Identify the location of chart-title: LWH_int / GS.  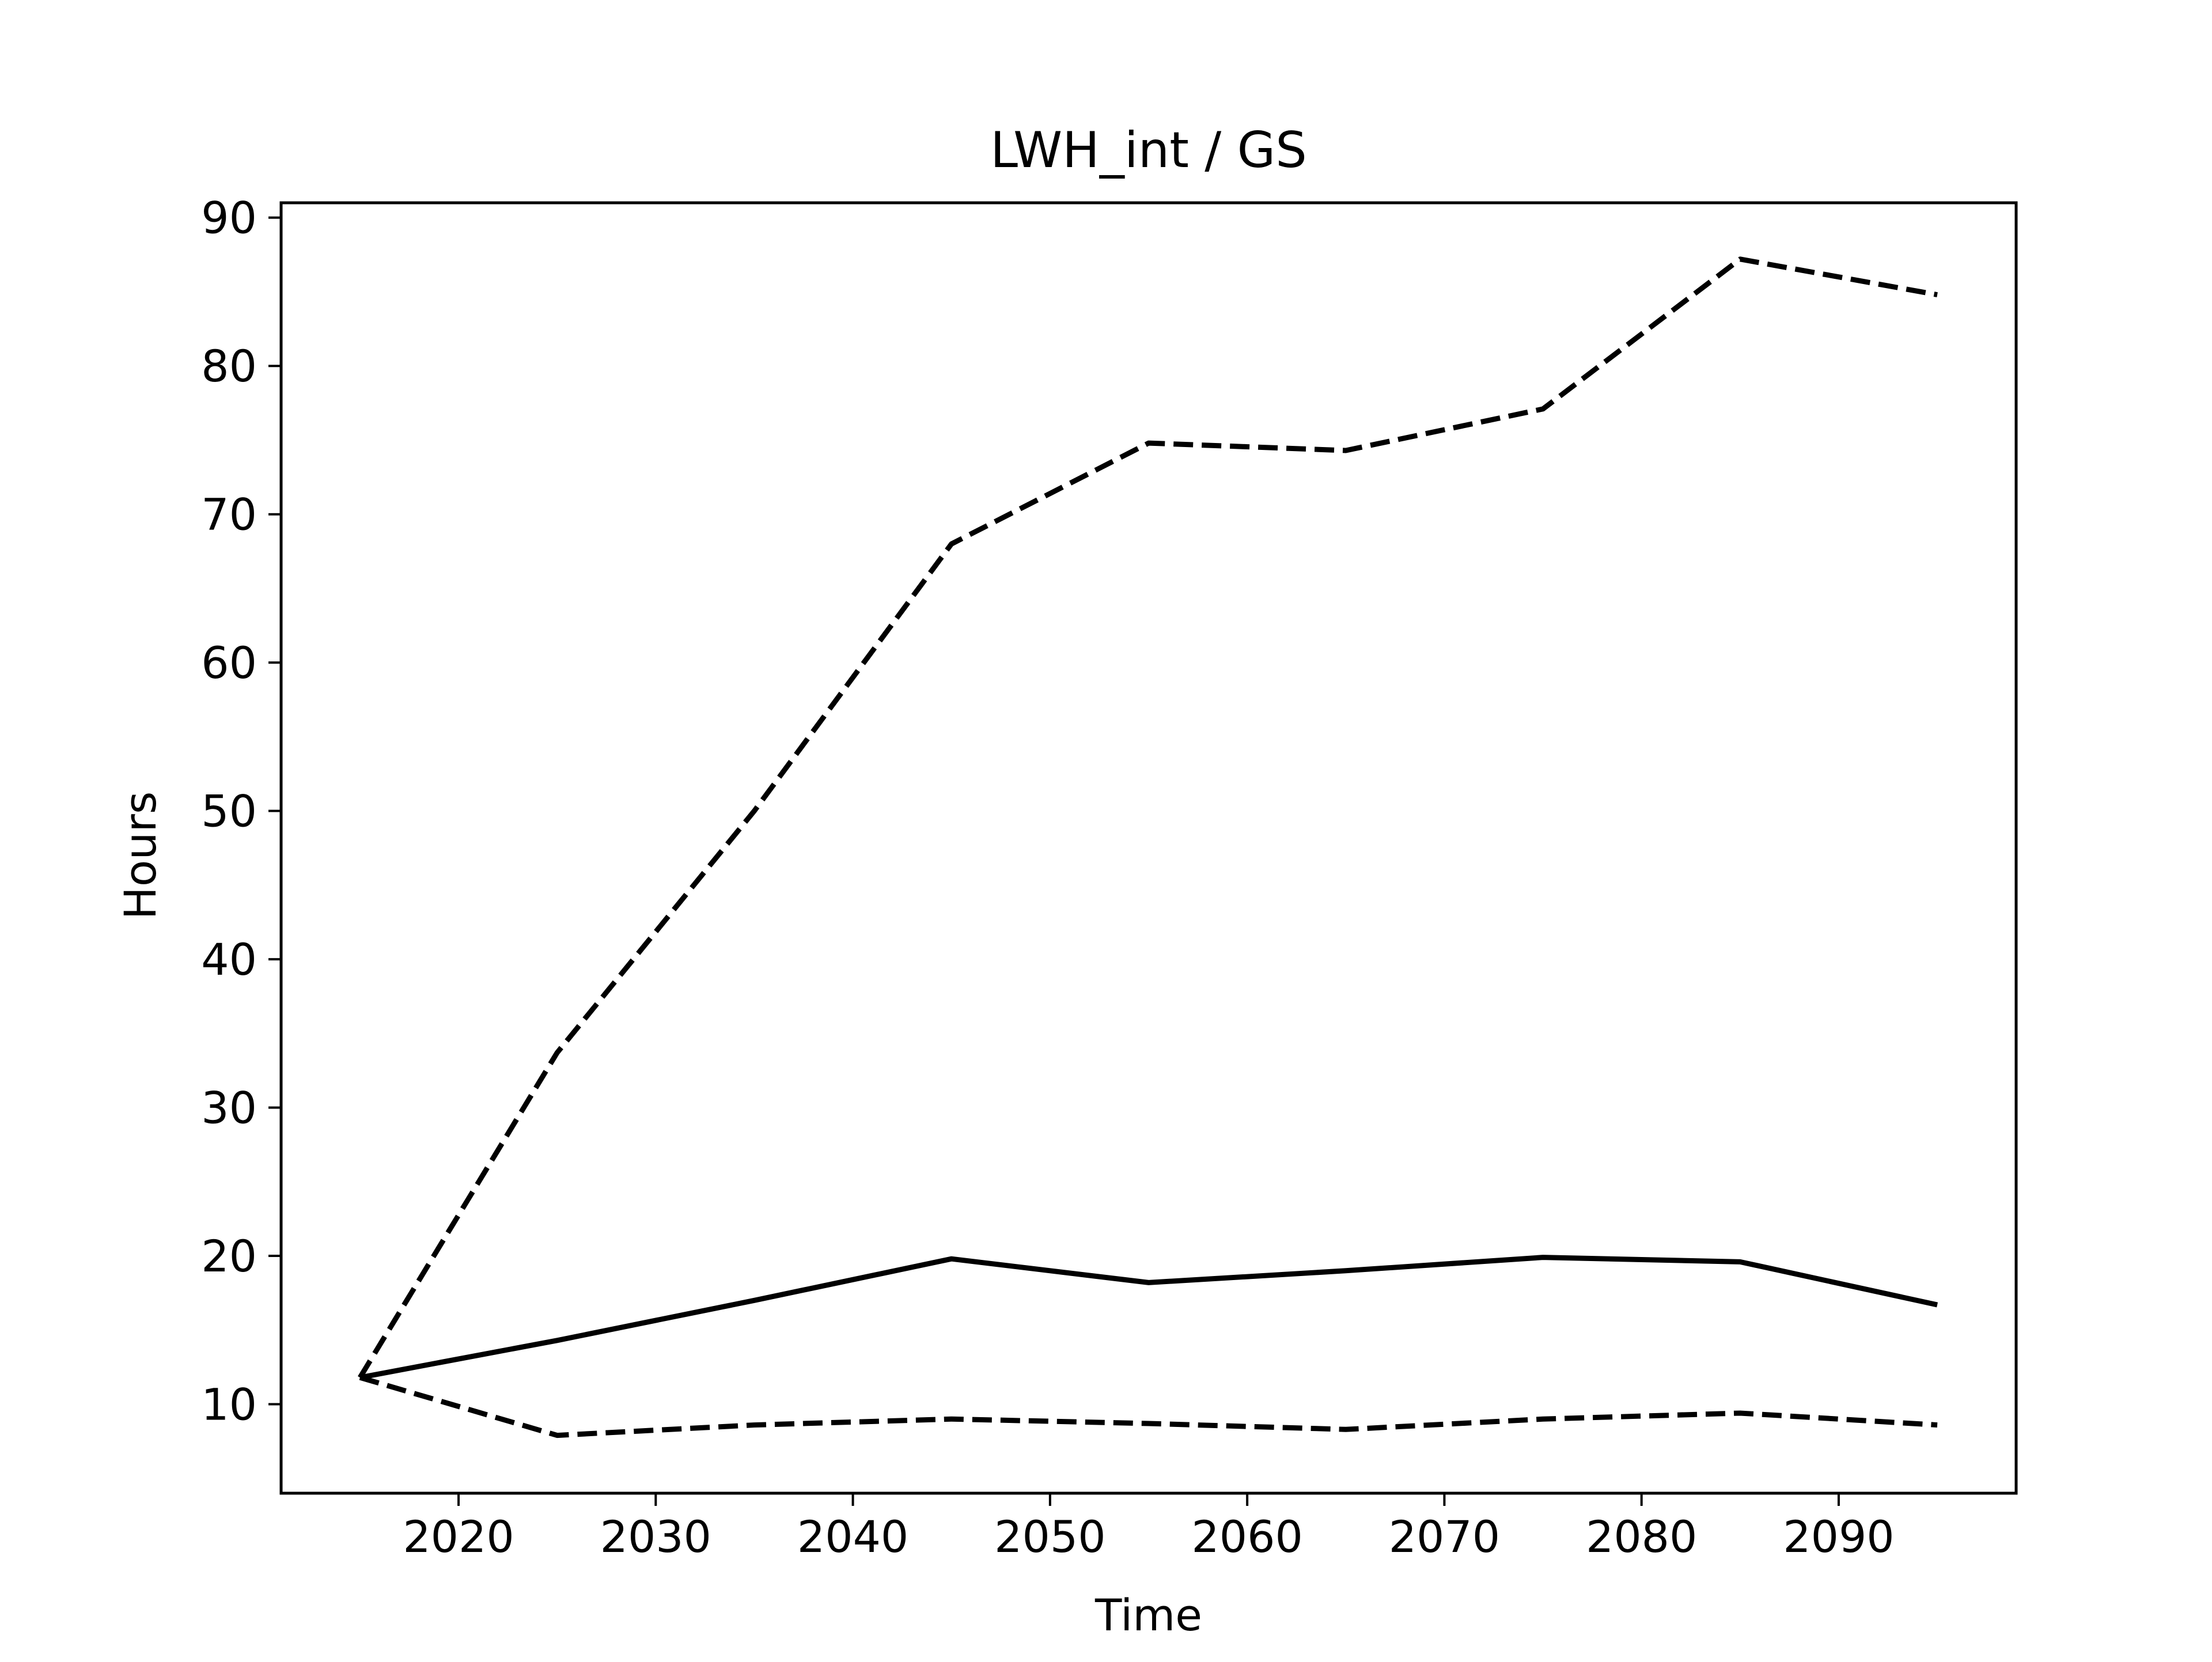
(1148, 150).